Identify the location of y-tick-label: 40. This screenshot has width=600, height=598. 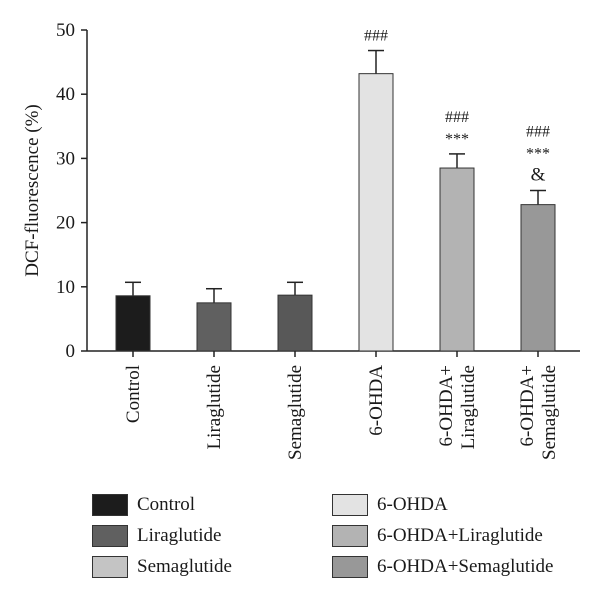
(65, 94).